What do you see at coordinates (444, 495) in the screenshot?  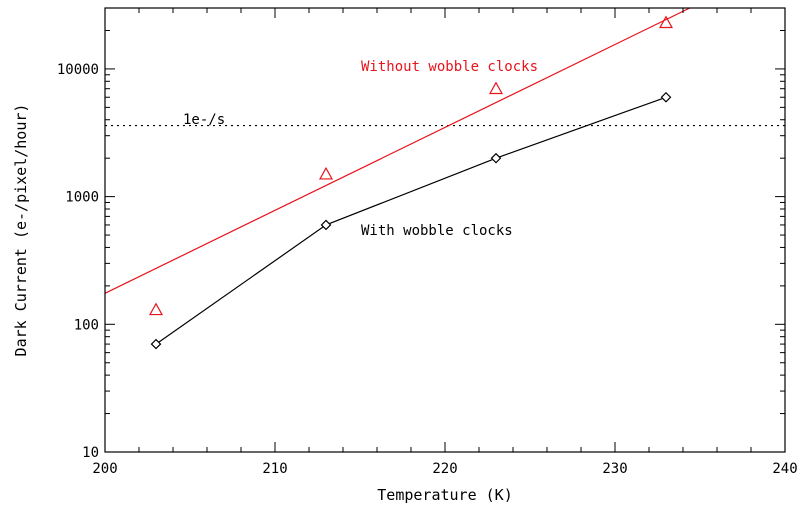 I see `x-axis-title: Temperature (K)` at bounding box center [444, 495].